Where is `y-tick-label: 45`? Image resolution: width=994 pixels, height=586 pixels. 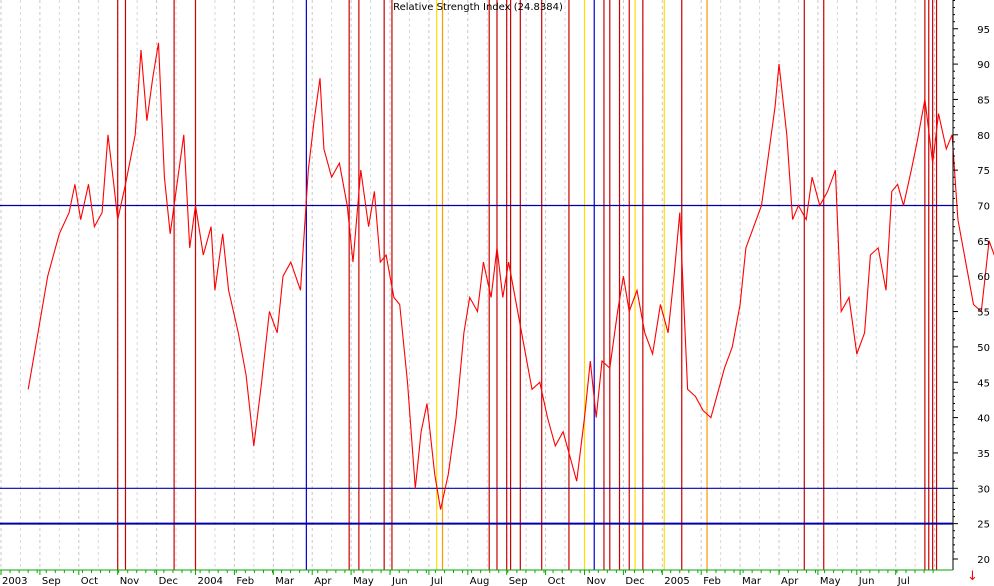 y-tick-label: 45 is located at coordinates (983, 383).